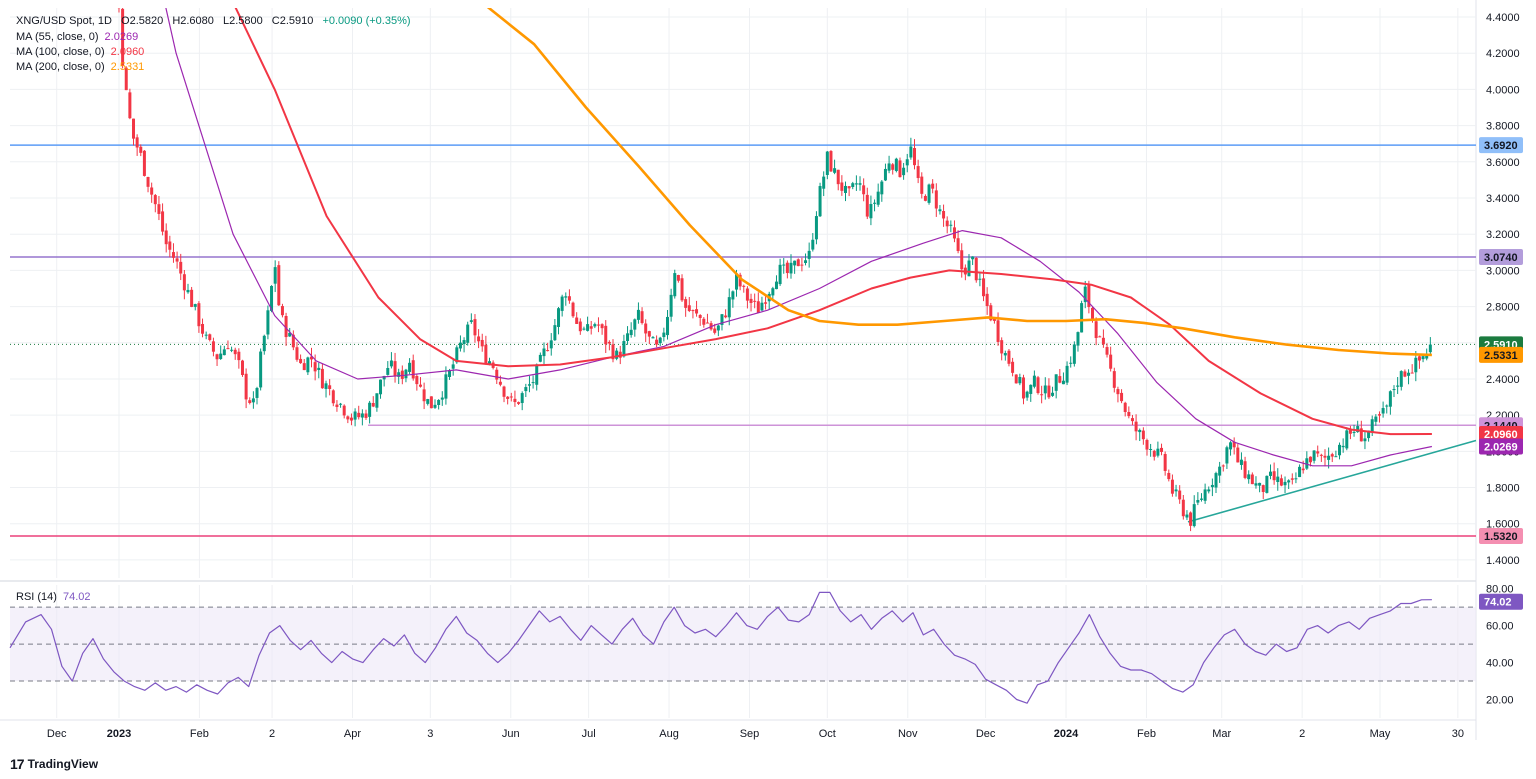  I want to click on price-tag-text: 3.6920, so click(1501, 146).